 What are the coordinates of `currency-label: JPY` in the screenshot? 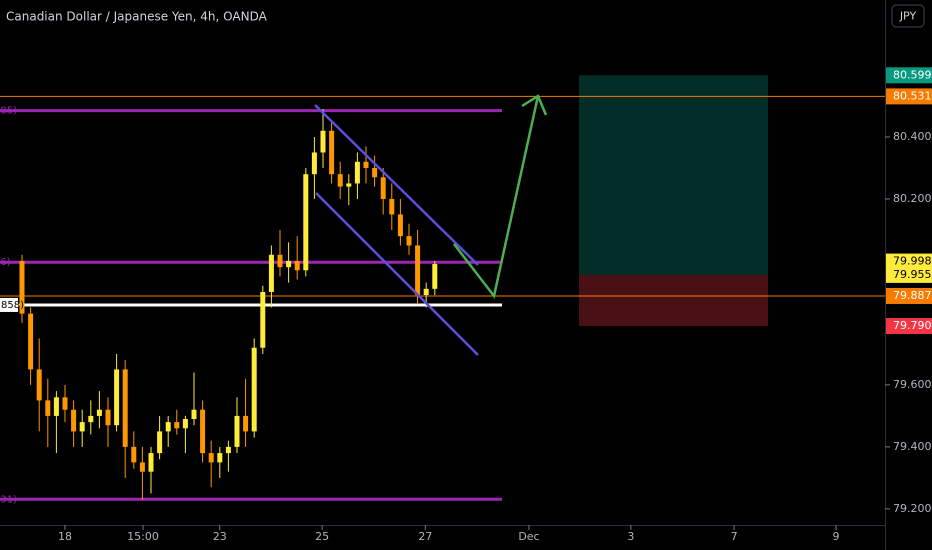 It's located at (908, 16).